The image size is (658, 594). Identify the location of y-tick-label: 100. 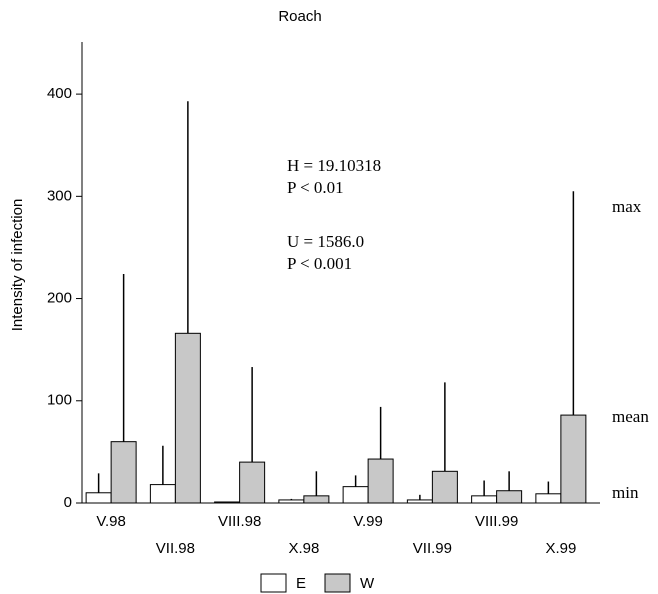
(59, 400).